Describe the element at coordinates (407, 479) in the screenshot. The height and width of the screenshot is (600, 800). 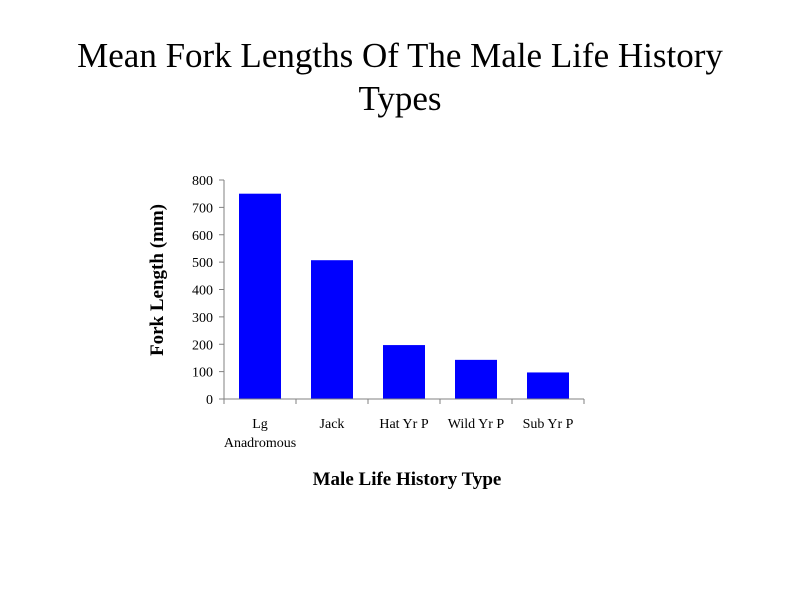
I see `x-axis-label: Male Life History Type` at that location.